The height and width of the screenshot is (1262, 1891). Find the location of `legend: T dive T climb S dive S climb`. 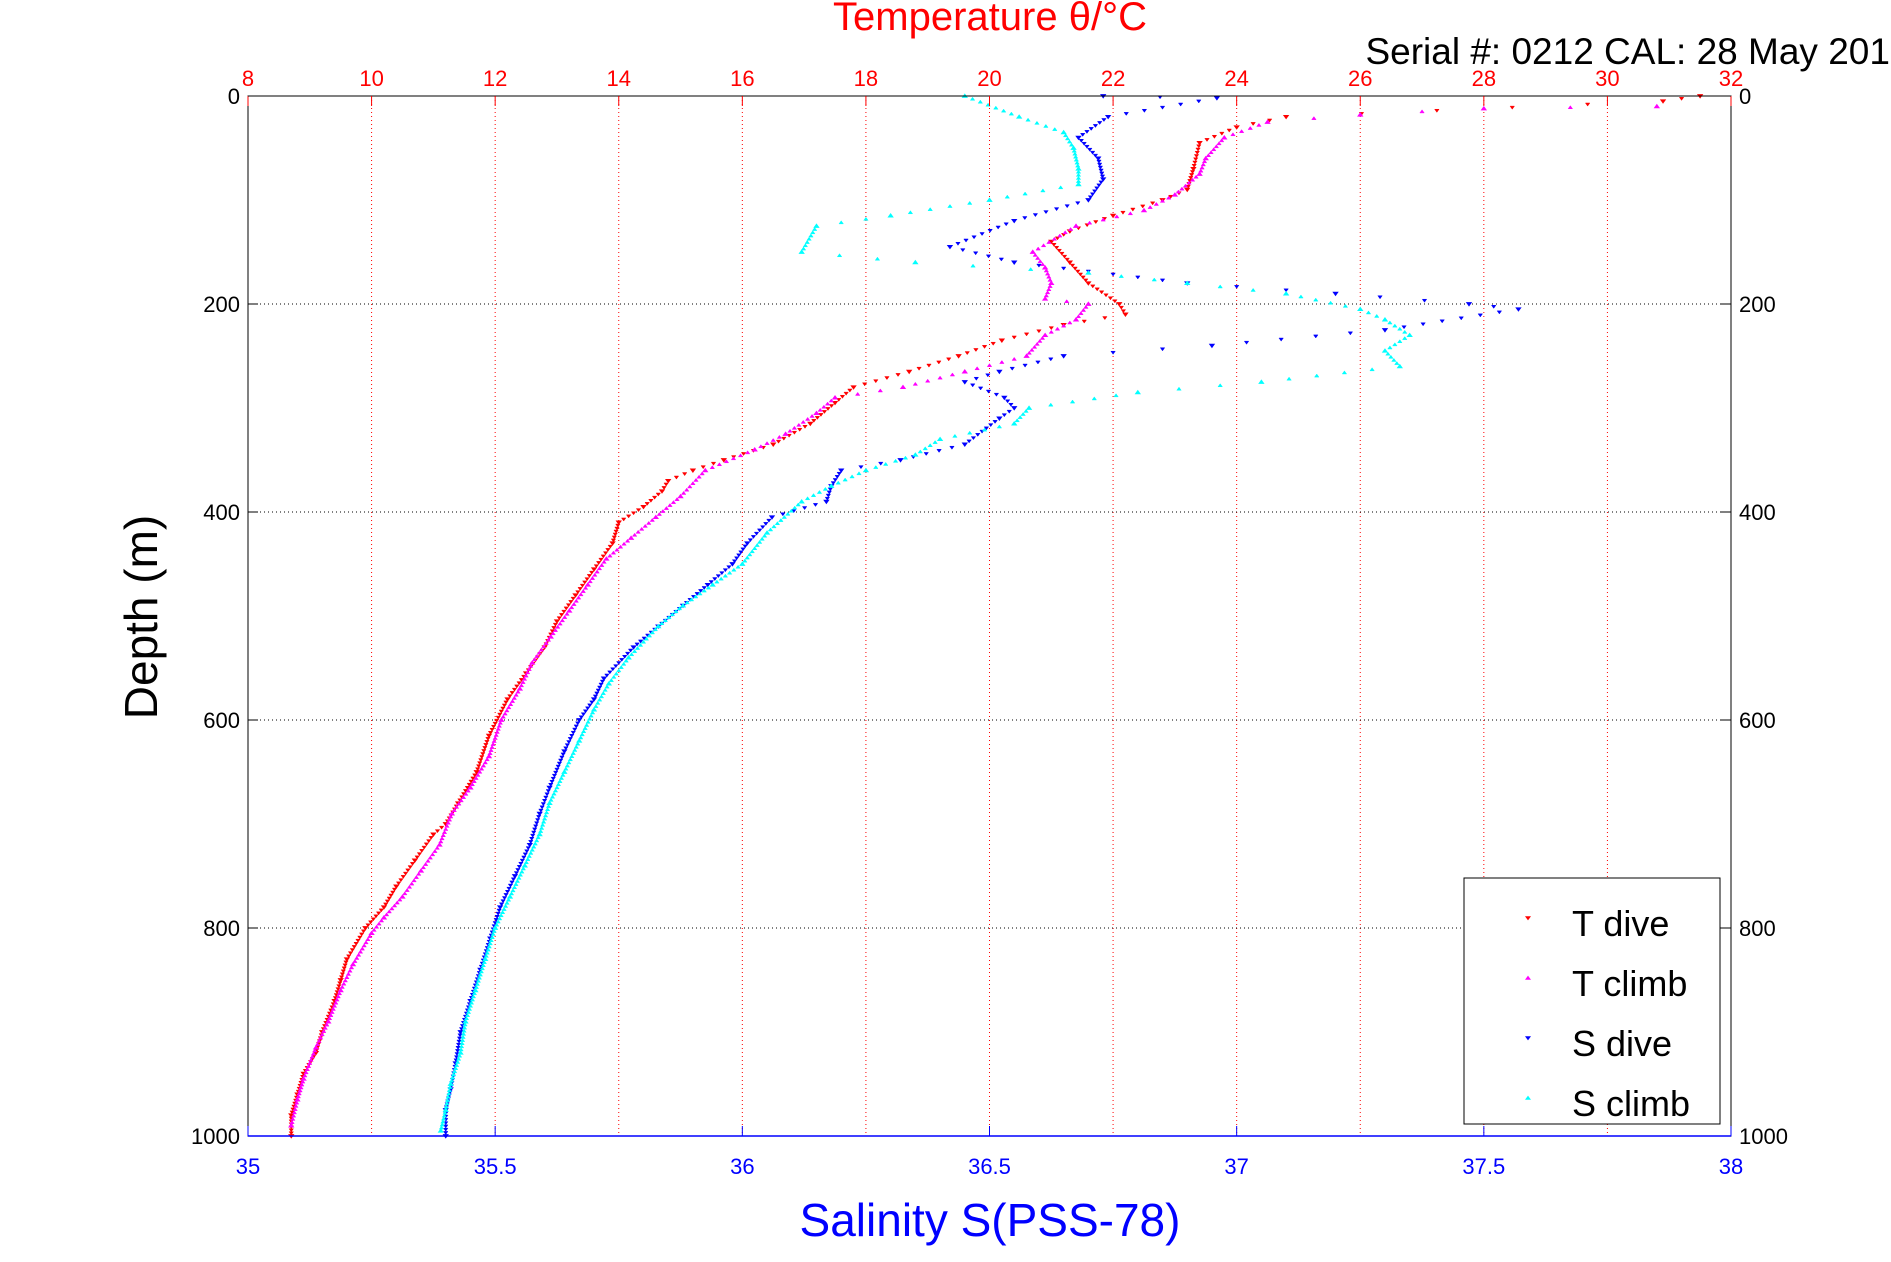

legend: T dive T climb S dive S climb is located at coordinates (1592, 1001).